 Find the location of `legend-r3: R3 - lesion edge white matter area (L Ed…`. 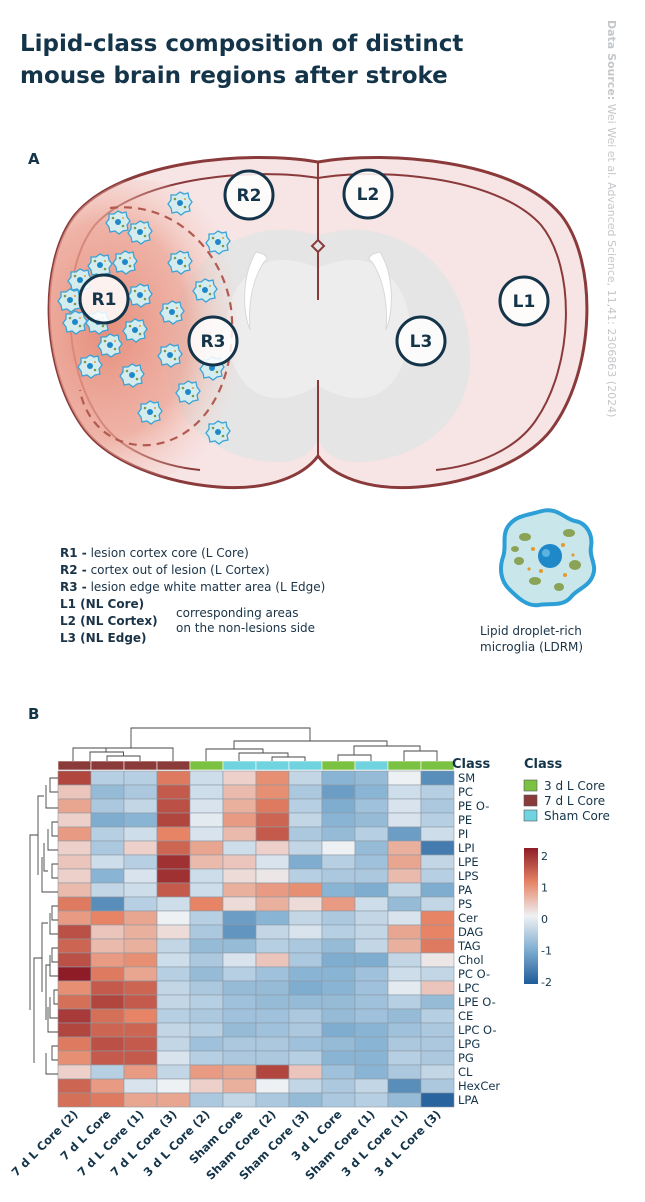

legend-r3: R3 - lesion edge white matter area (L Ed… is located at coordinates (193, 587).